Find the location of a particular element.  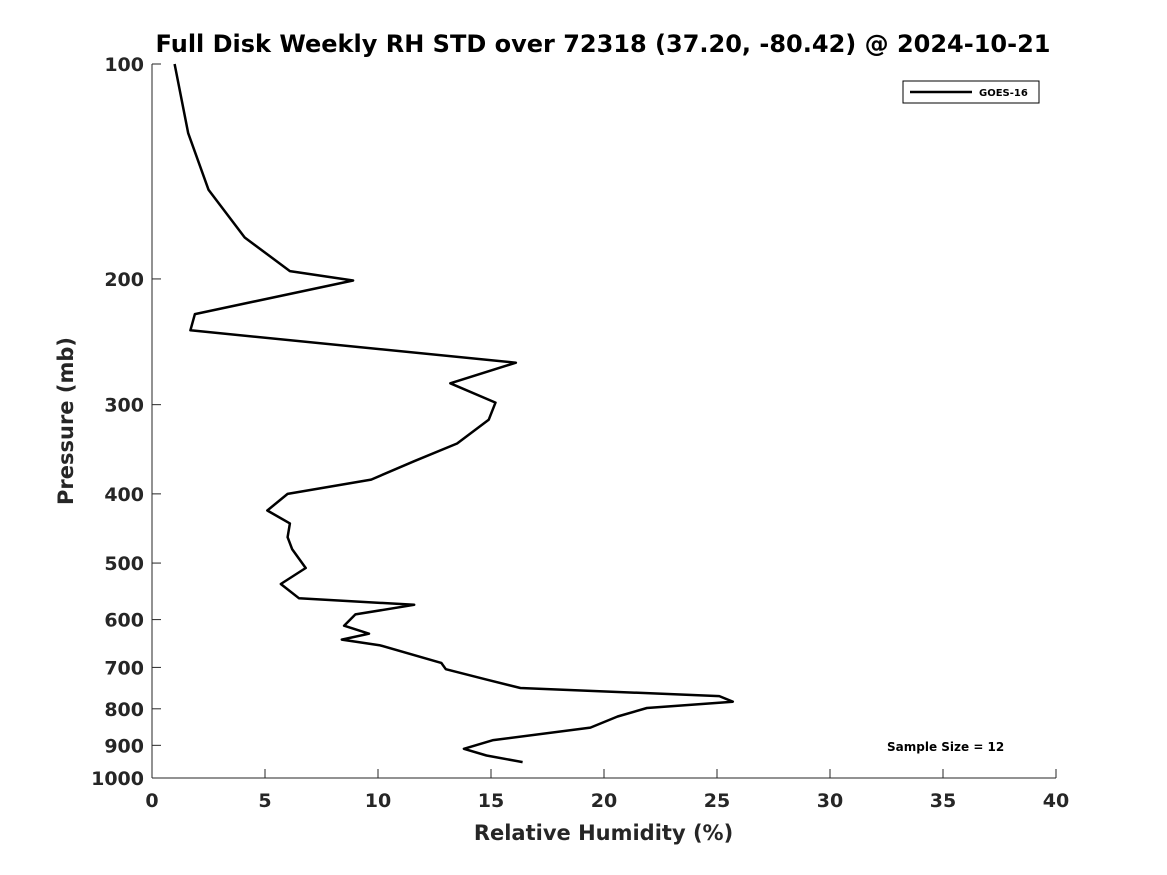

x-tick-label: 20 is located at coordinates (604, 801).